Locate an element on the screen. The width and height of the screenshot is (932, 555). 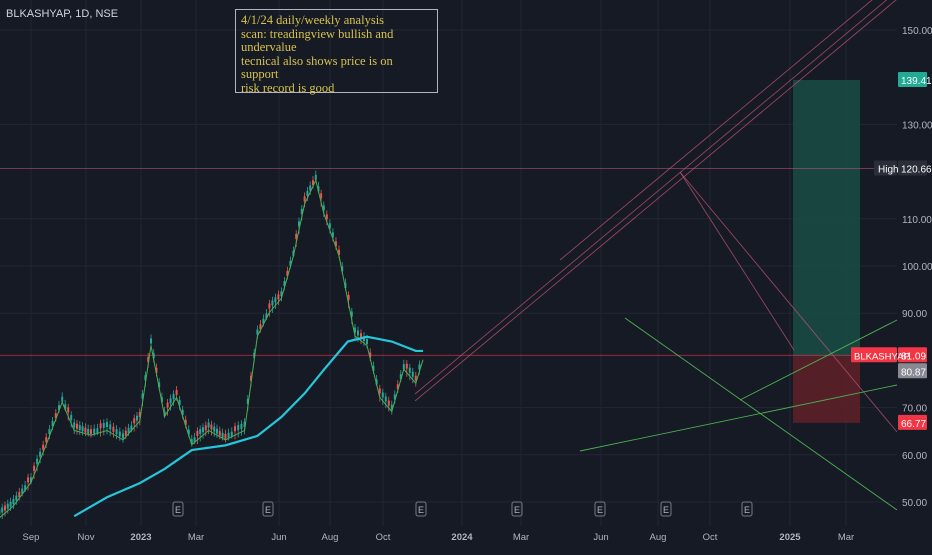
profit-zone is located at coordinates (826, 218).